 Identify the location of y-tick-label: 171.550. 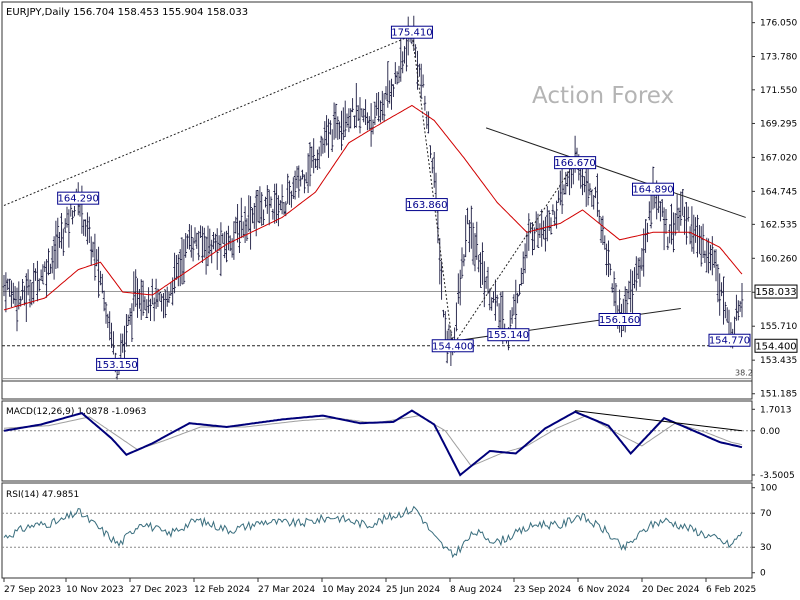
(778, 91).